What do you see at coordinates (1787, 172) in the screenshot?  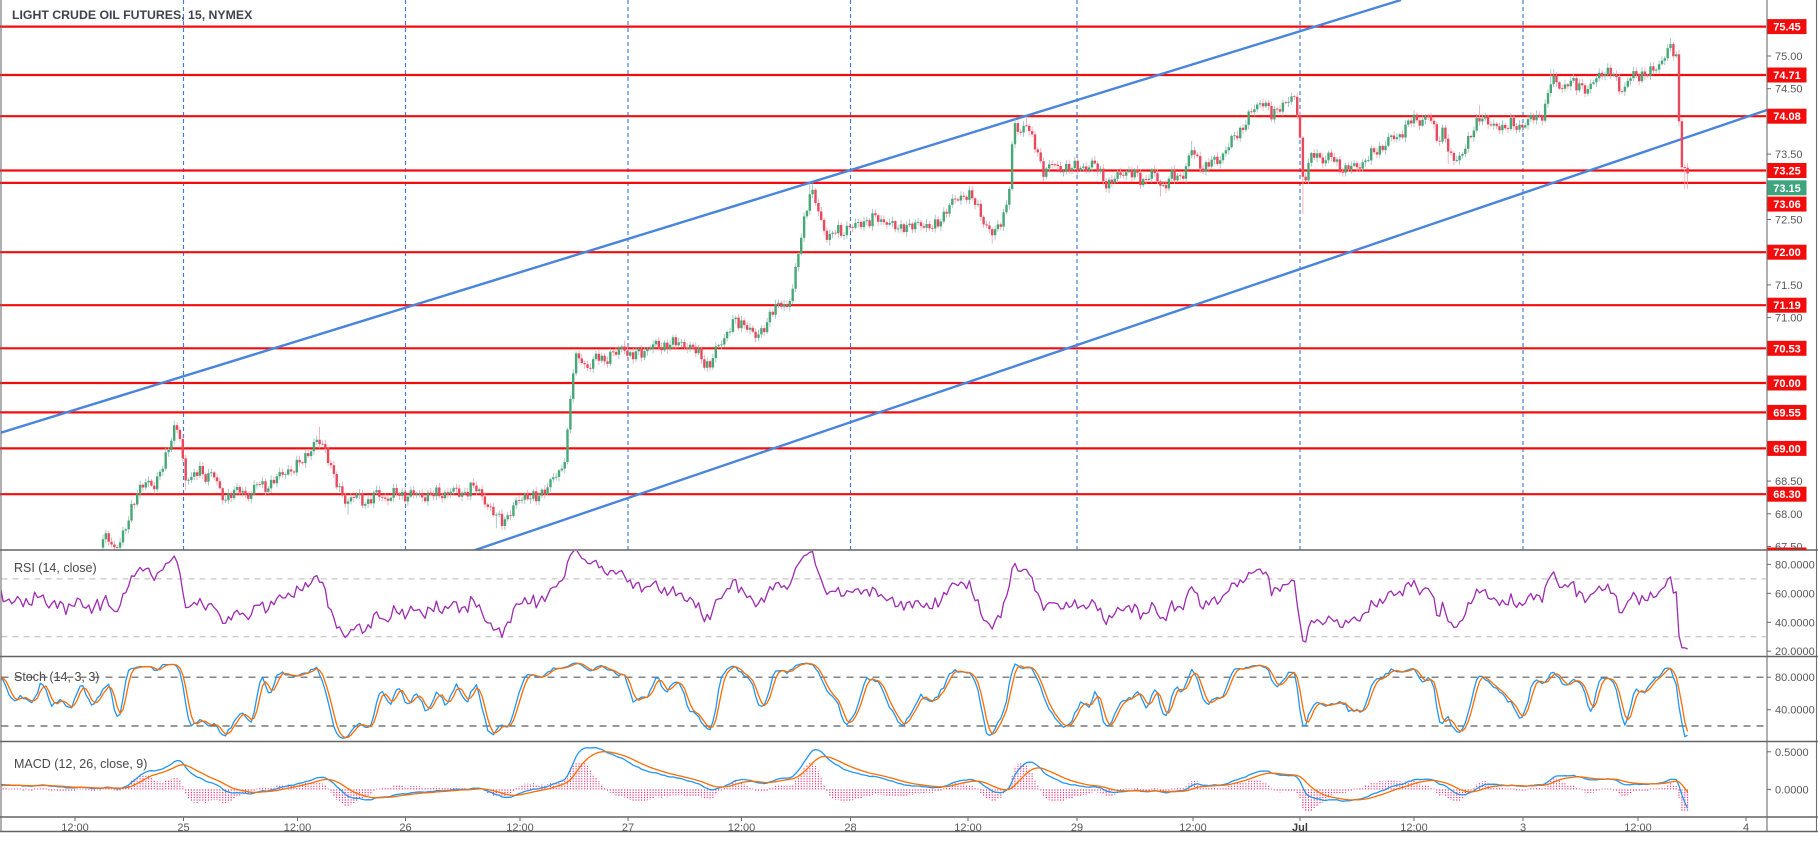 I see `svg-text: 73.25` at bounding box center [1787, 172].